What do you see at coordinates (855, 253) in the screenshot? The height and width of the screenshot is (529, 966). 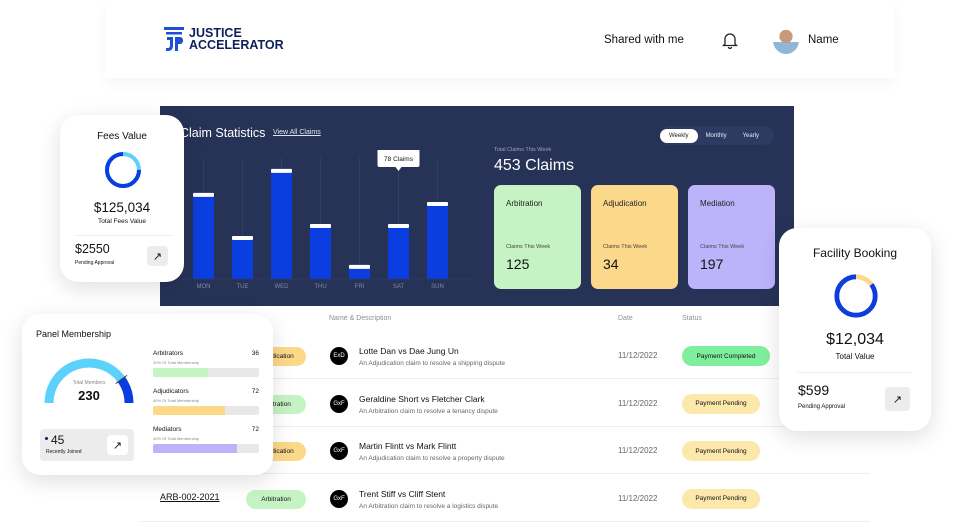 I see `facility-title: Facility Booking` at bounding box center [855, 253].